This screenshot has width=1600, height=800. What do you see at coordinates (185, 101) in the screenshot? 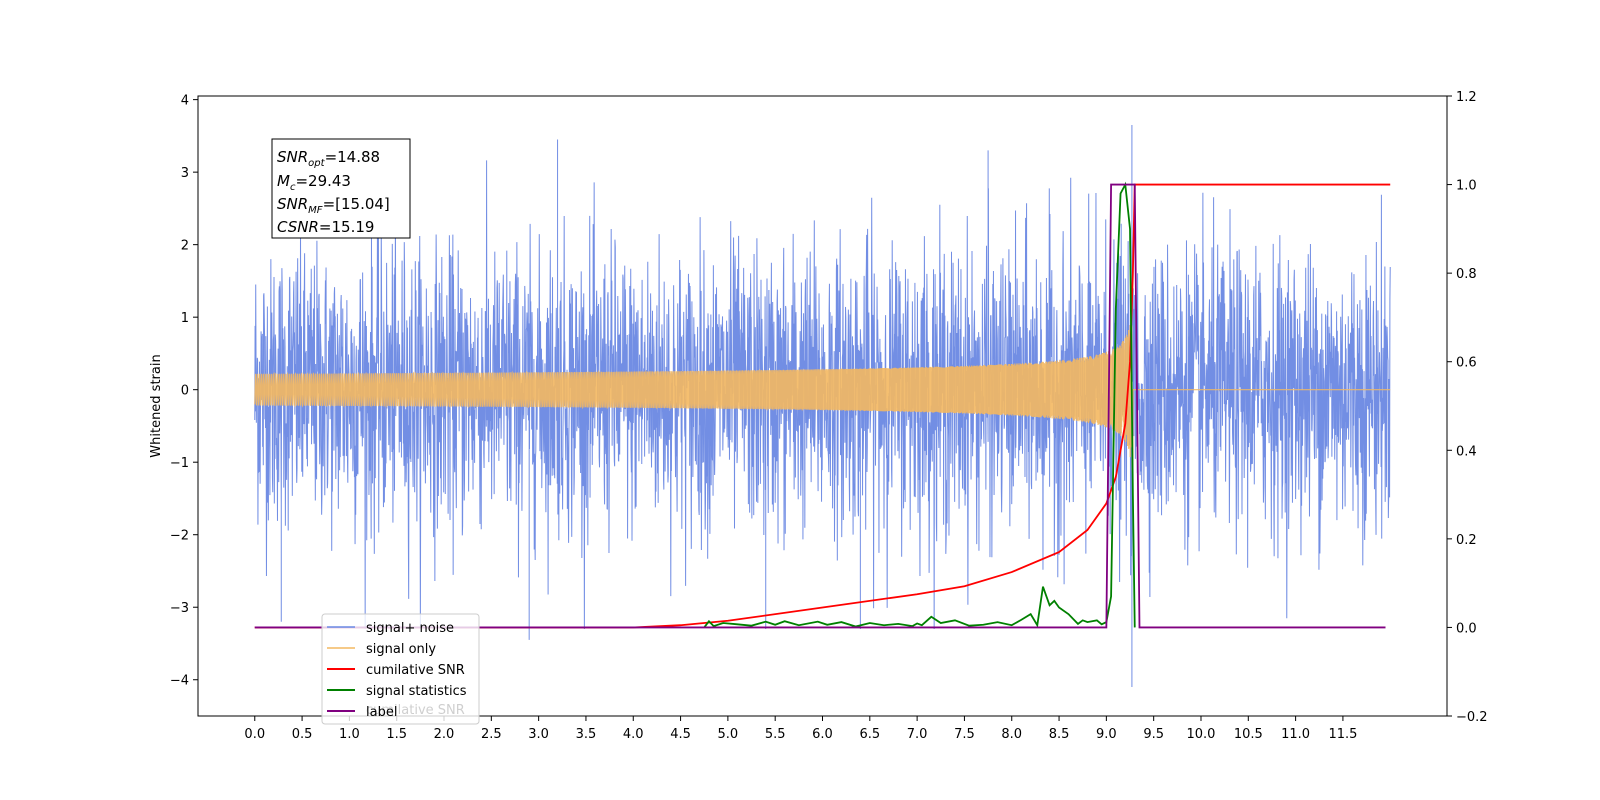
I see `y-tick-label: 4` at bounding box center [185, 101].